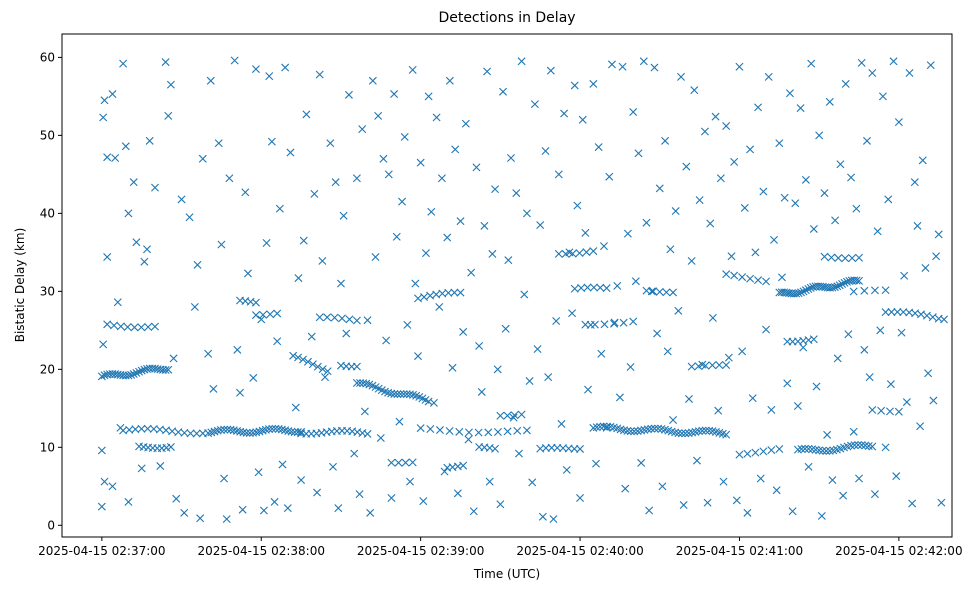 The height and width of the screenshot is (590, 979). I want to click on y-tick-label: 0, so click(51, 525).